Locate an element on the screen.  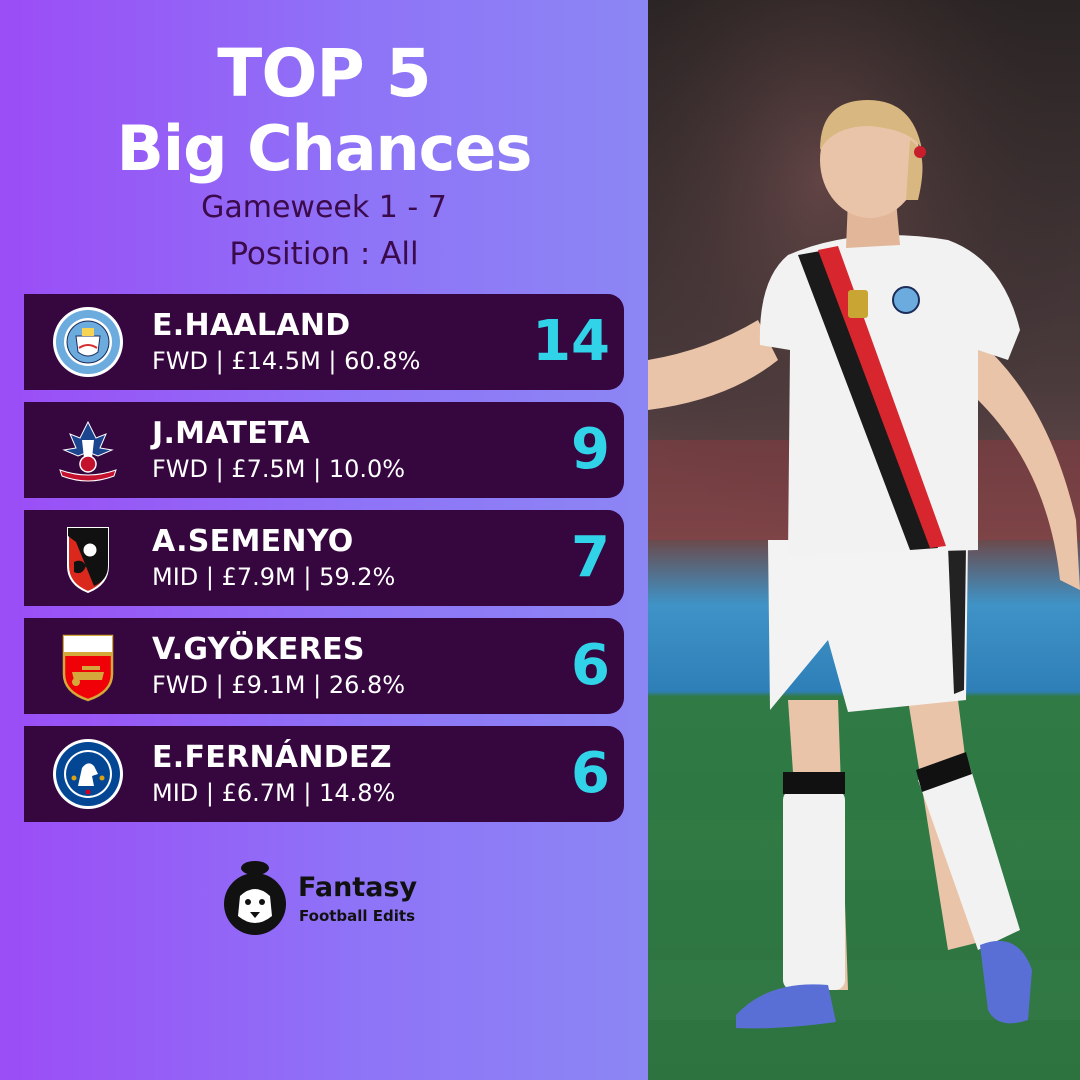
big-chances-value: 7 is located at coordinates (590, 557).